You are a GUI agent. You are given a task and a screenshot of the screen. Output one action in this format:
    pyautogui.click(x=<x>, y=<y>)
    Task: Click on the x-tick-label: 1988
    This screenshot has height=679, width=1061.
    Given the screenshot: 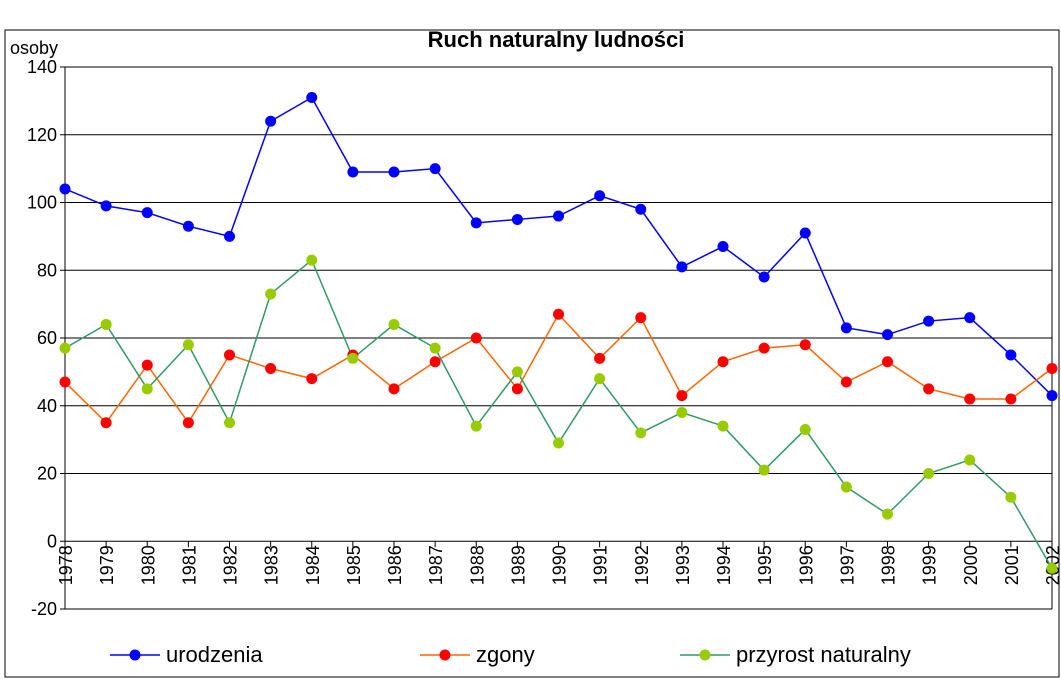 What is the action you would take?
    pyautogui.click(x=477, y=565)
    